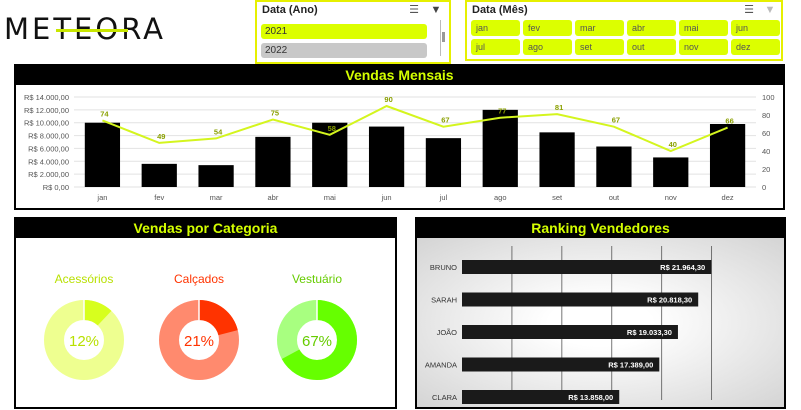  What do you see at coordinates (614, 197) in the screenshot?
I see `x-tick-label: out` at bounding box center [614, 197].